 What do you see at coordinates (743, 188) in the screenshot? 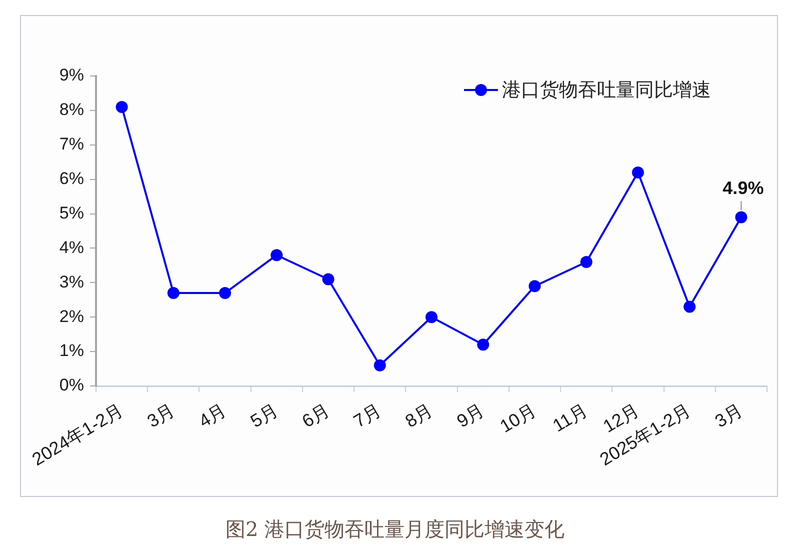
I see `data-label: 4.9%` at bounding box center [743, 188].